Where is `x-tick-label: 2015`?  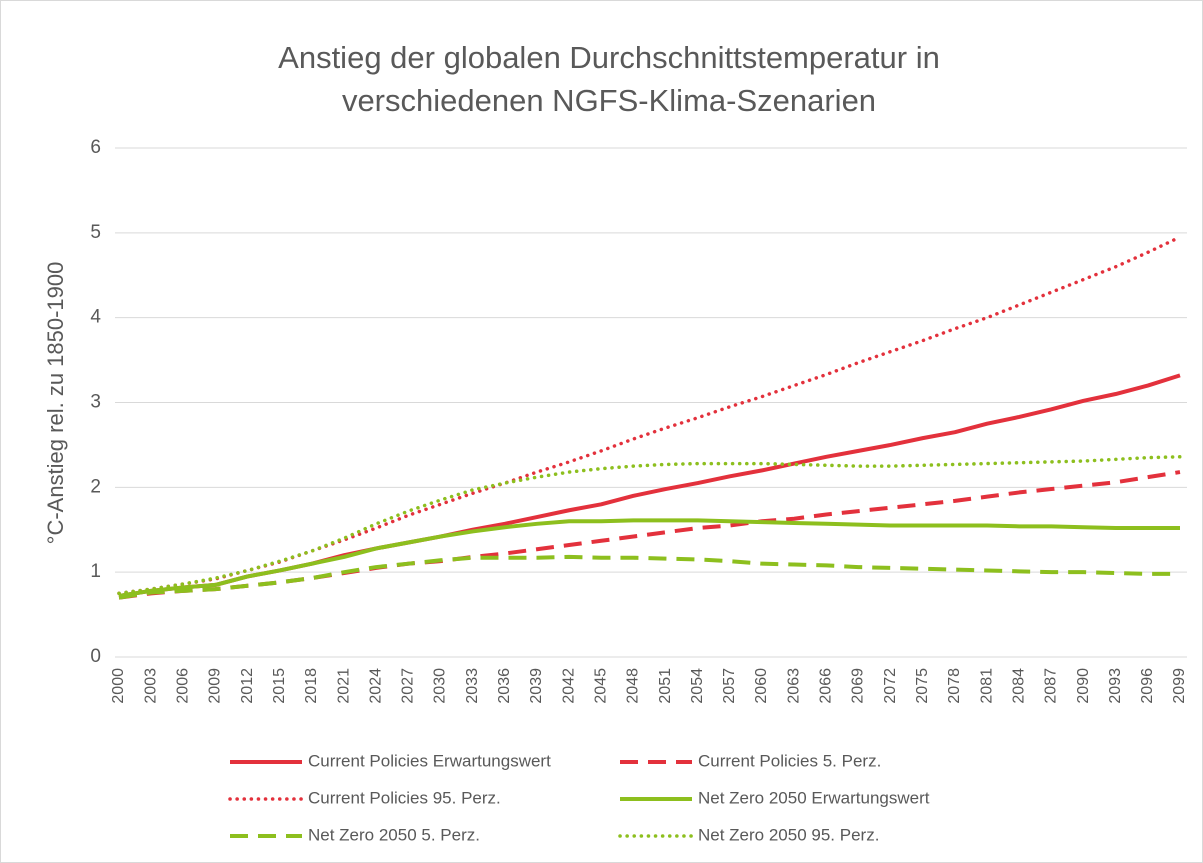
x-tick-label: 2015 is located at coordinates (279, 686).